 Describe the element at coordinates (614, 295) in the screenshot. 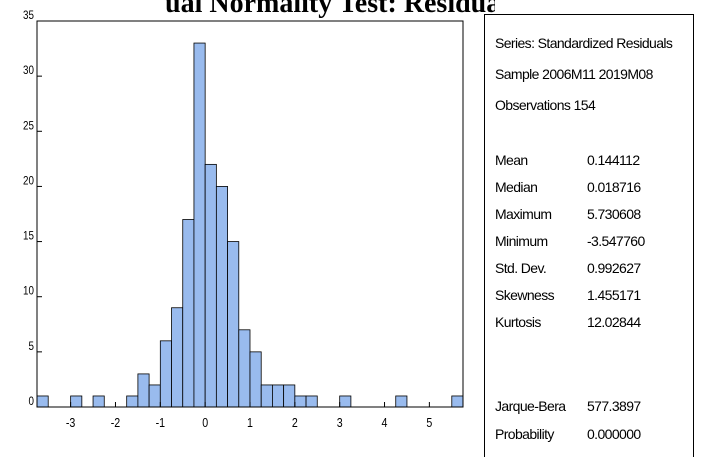

I see `stat-value: 1.455171` at that location.